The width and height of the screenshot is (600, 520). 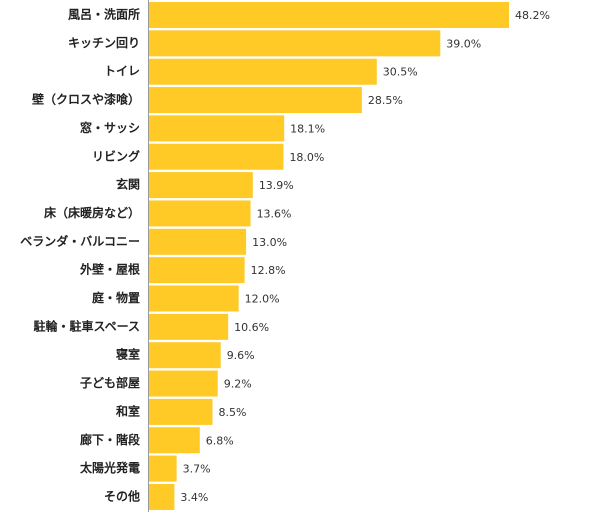 What do you see at coordinates (241, 355) in the screenshot?
I see `value-label: 9.6%` at bounding box center [241, 355].